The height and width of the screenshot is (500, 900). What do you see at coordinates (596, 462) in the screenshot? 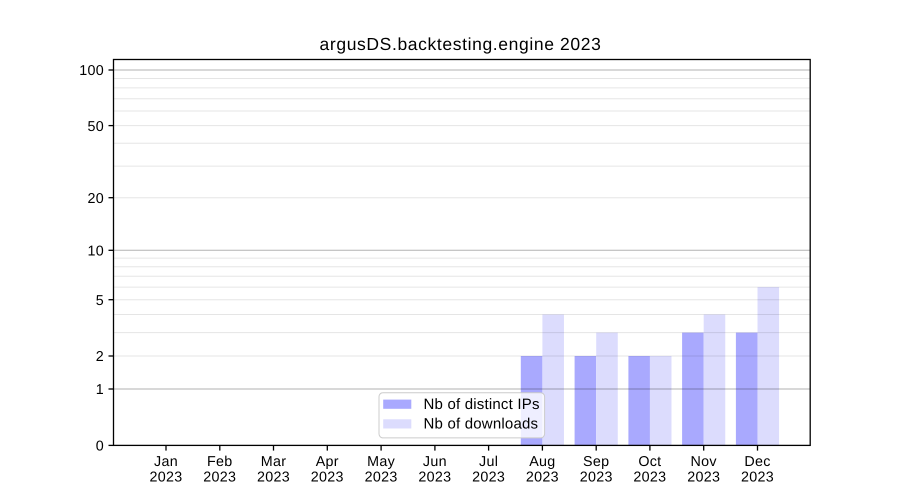
I see `svg-text: Sep` at bounding box center [596, 462].